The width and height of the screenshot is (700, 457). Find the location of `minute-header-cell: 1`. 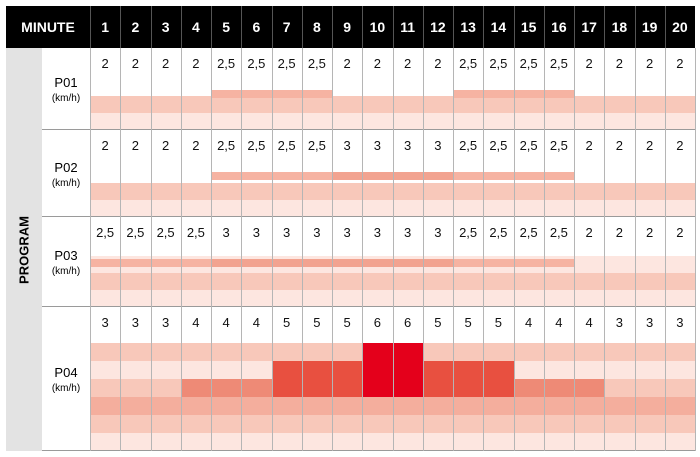

minute-header-cell: 1 is located at coordinates (105, 27).